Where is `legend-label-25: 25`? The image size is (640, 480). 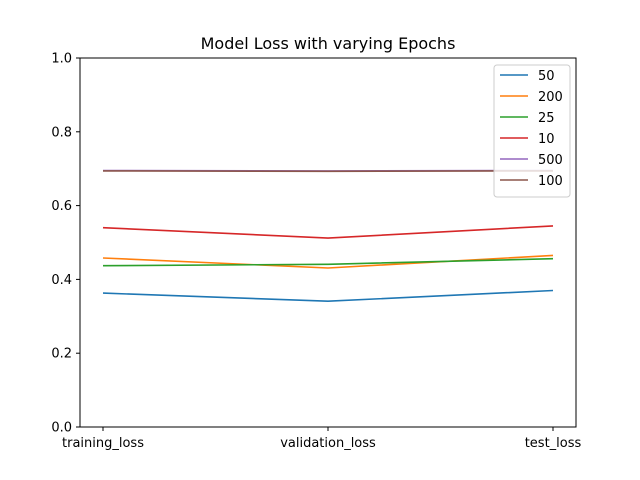 legend-label-25: 25 is located at coordinates (546, 118).